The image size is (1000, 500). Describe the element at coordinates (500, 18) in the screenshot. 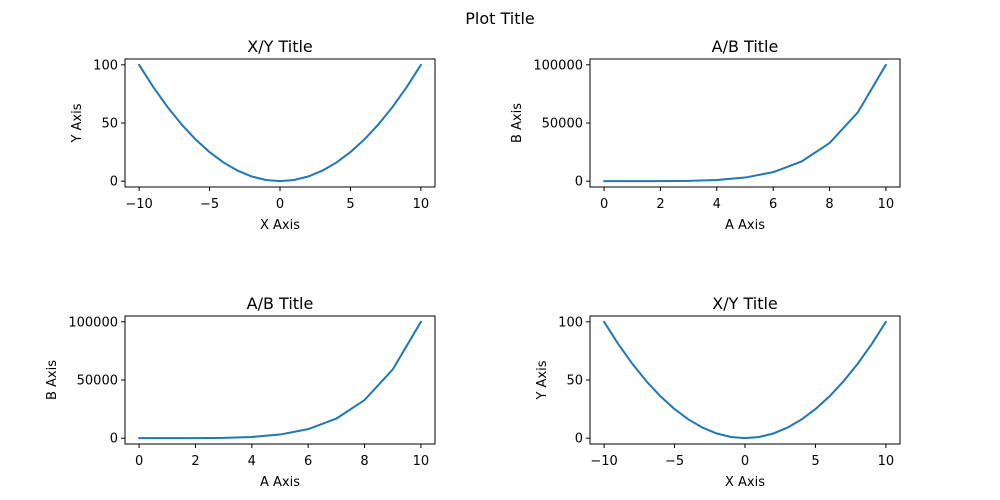

I see `figure-suptitle: Plot Title` at that location.